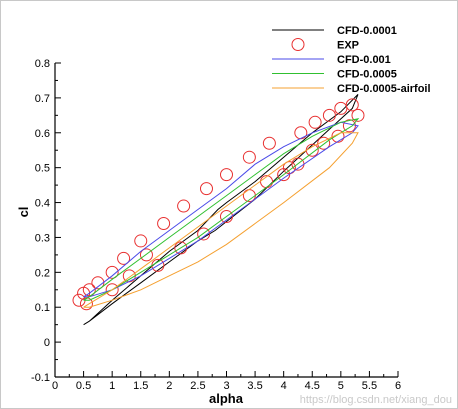 The height and width of the screenshot is (409, 458). I want to click on legend-label-3: CFD-0.0005, so click(367, 75).